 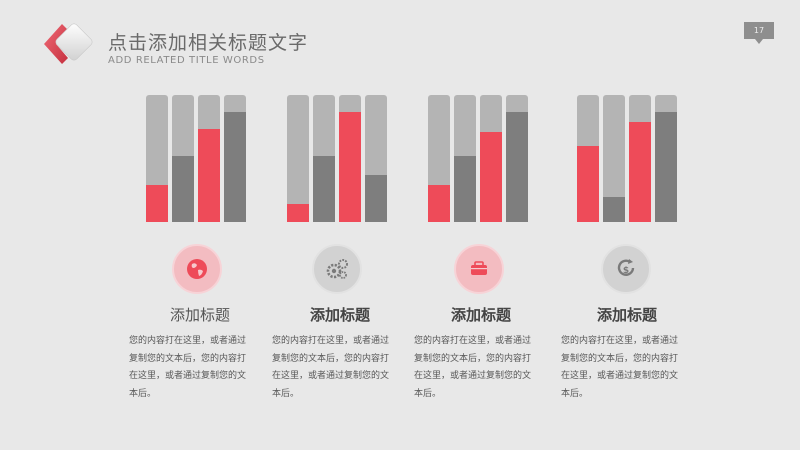 What do you see at coordinates (339, 315) in the screenshot?
I see `column-2-heading: 添加标题` at bounding box center [339, 315].